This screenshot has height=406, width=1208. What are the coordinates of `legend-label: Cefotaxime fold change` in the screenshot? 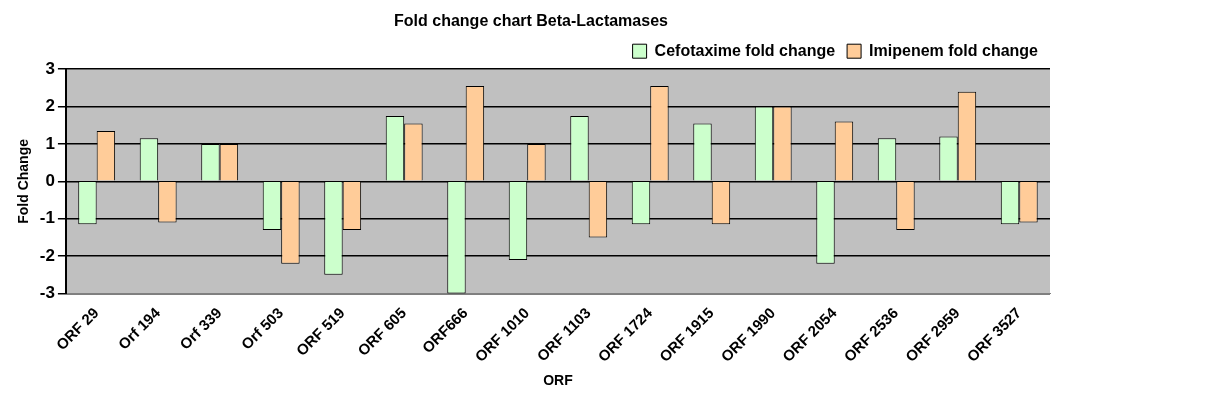 It's located at (745, 50).